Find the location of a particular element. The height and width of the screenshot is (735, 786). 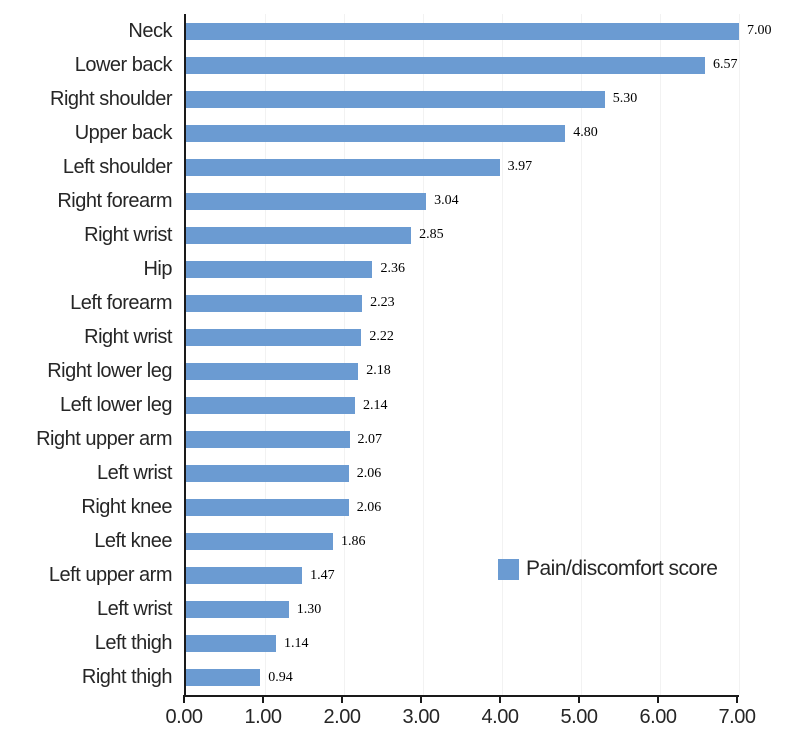

bar-value-label: 2.36 is located at coordinates (392, 269).